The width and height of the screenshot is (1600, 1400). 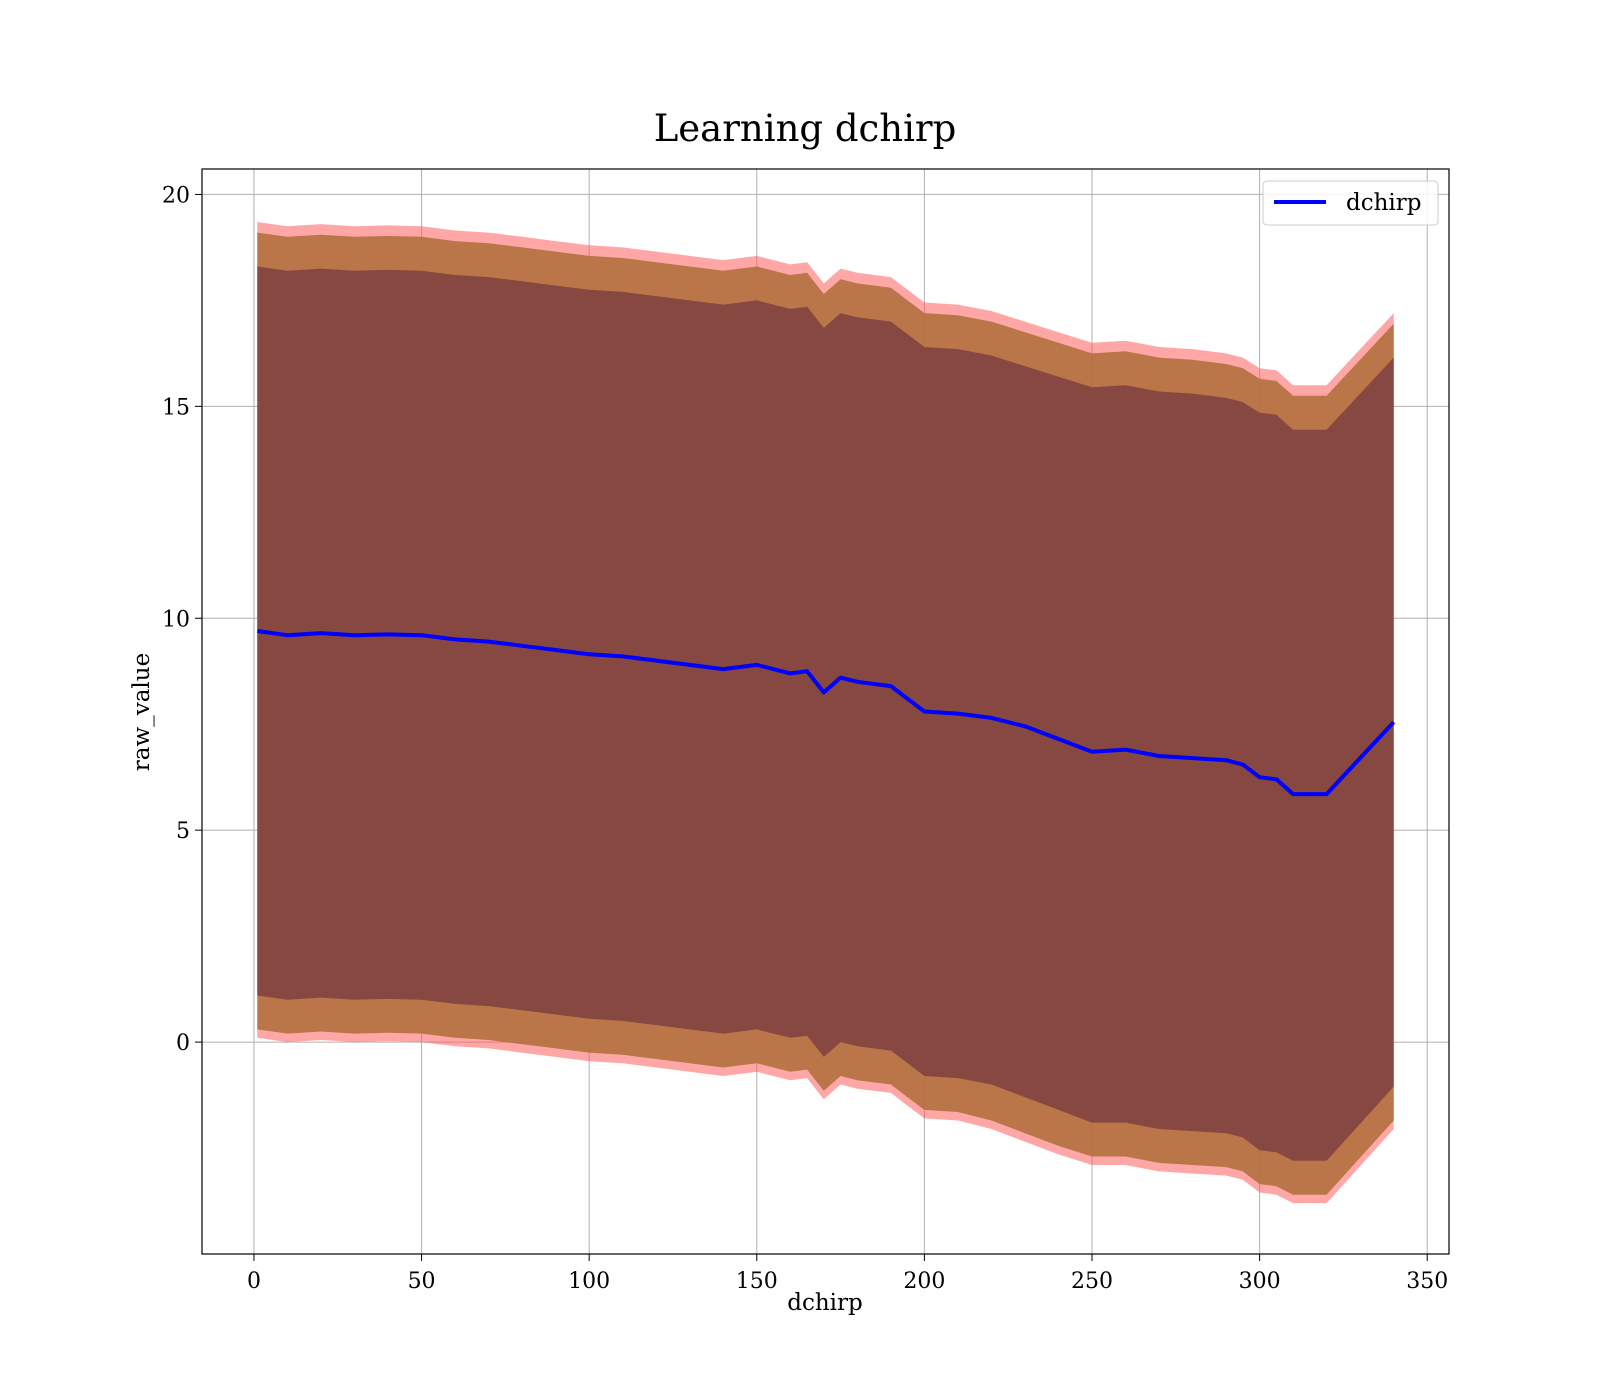 What do you see at coordinates (1260, 1281) in the screenshot?
I see `x-tick-label: 300` at bounding box center [1260, 1281].